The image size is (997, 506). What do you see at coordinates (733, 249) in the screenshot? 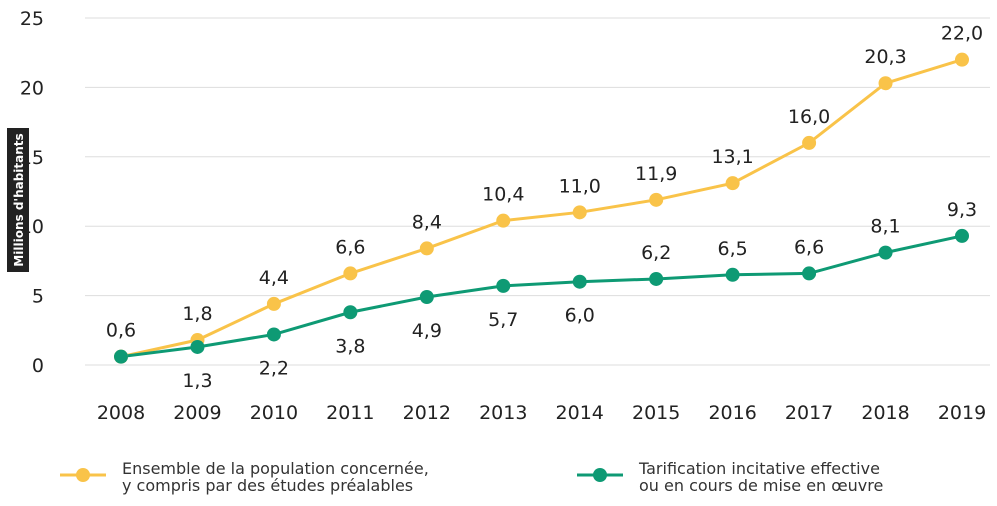
I see `data-label: 6,5` at bounding box center [733, 249].